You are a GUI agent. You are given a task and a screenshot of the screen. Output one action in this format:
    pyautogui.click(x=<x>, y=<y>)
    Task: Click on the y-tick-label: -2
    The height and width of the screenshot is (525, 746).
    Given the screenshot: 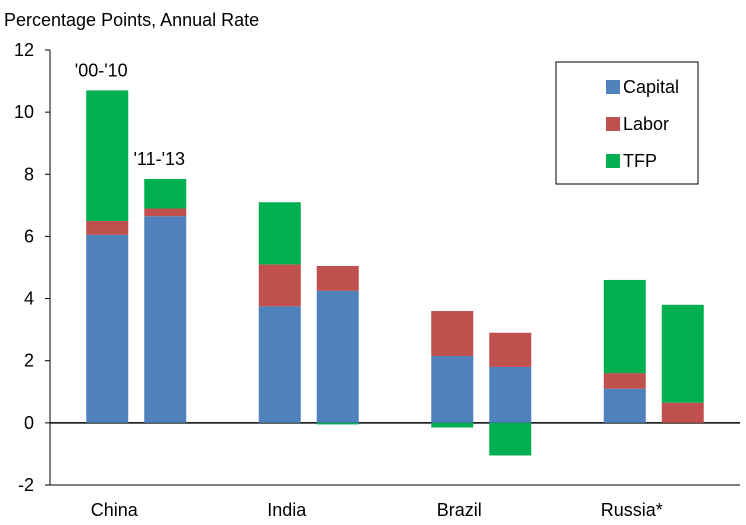 What is the action you would take?
    pyautogui.click(x=26, y=485)
    